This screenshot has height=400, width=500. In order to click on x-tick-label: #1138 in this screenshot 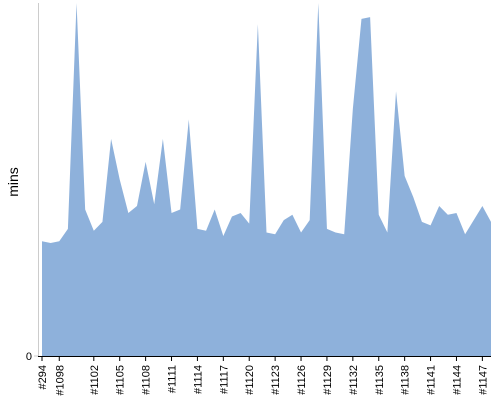, I will do `click(406, 380)`.